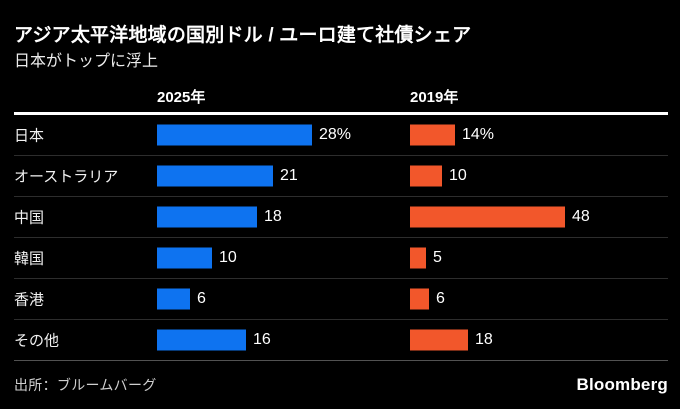 The width and height of the screenshot is (680, 409). I want to click on value-label: 28%, so click(335, 134).